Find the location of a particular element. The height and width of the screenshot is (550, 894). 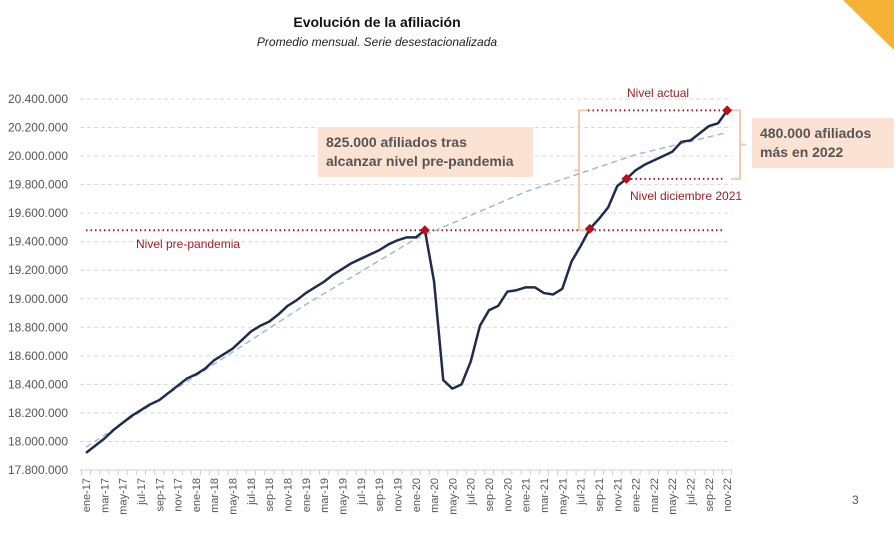

x-tick-label: jul-21 is located at coordinates (582, 492).